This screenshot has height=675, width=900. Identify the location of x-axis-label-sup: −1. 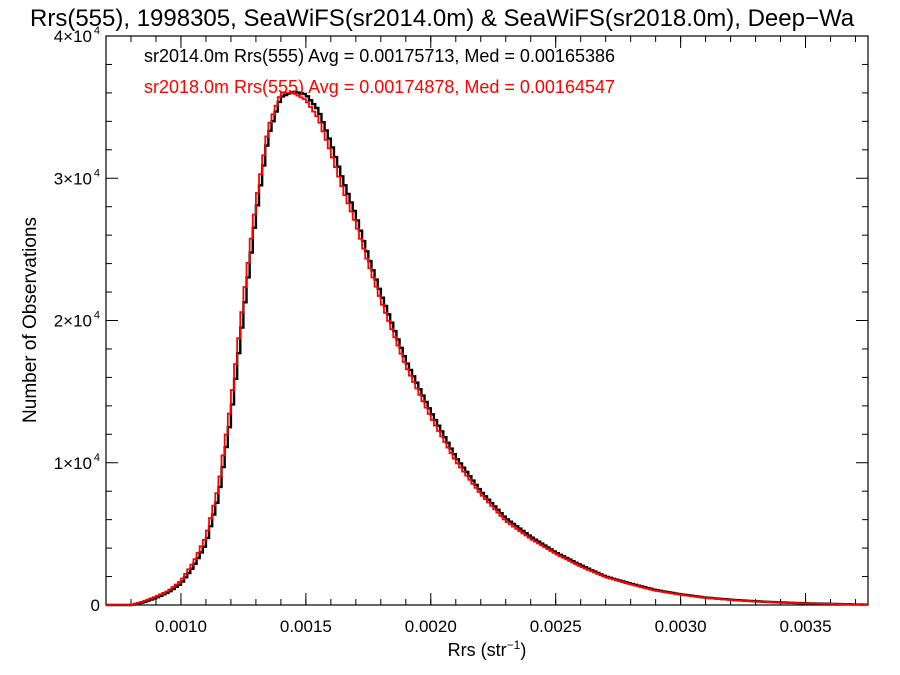
(514, 645).